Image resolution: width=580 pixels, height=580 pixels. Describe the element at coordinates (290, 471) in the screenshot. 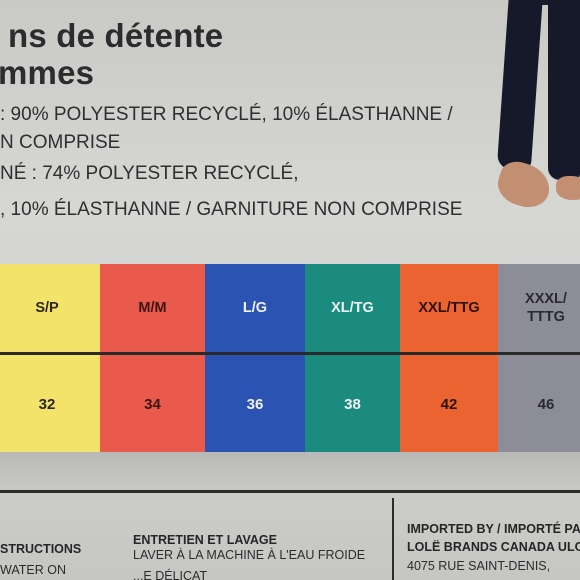

I see `size-chart-footer-band` at that location.